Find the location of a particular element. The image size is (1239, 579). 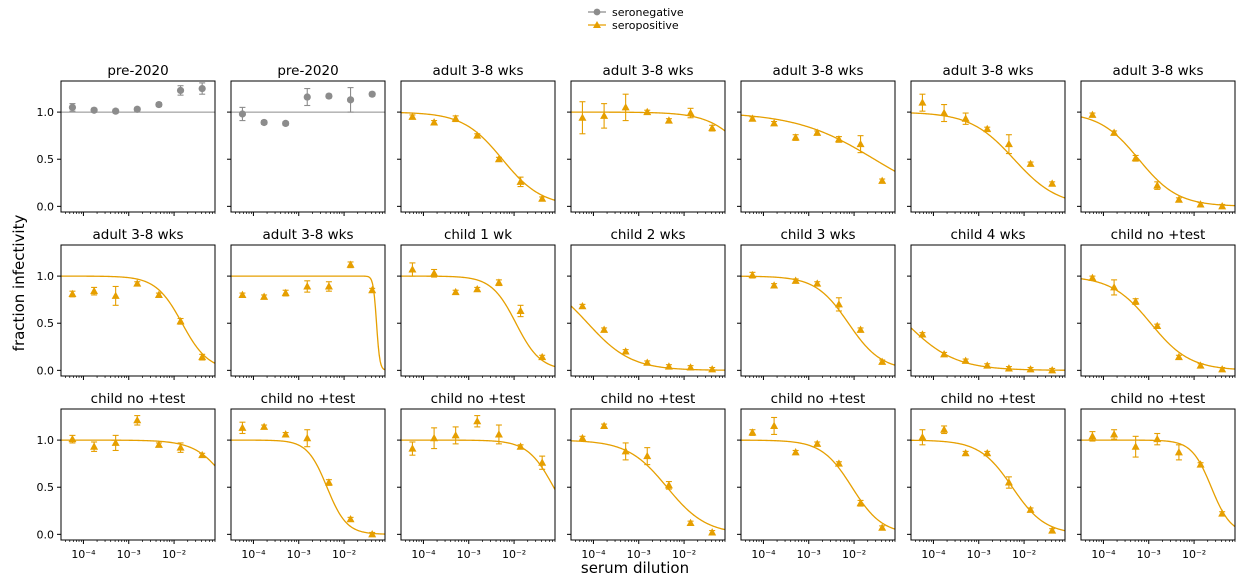

y-tick-label: 1.0 is located at coordinates (46, 112).